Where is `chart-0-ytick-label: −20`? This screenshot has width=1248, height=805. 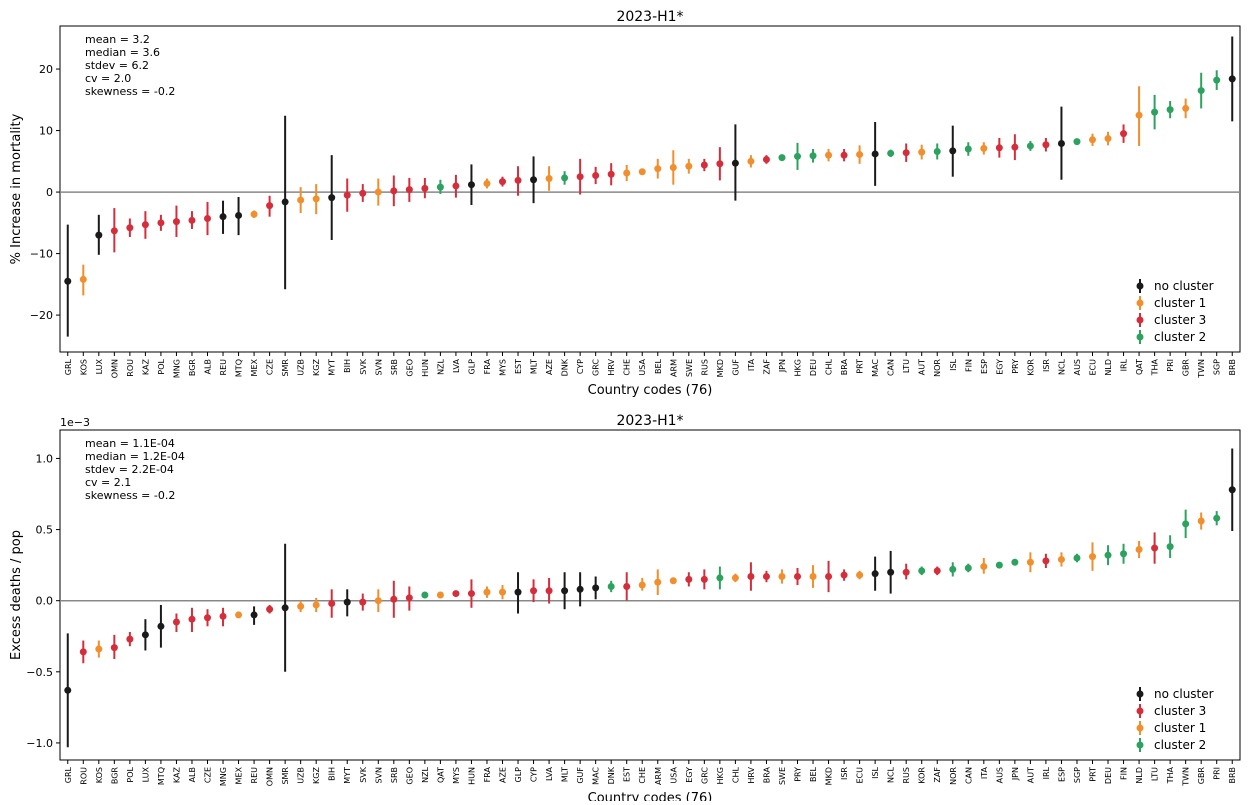 chart-0-ytick-label: −20 is located at coordinates (41, 315).